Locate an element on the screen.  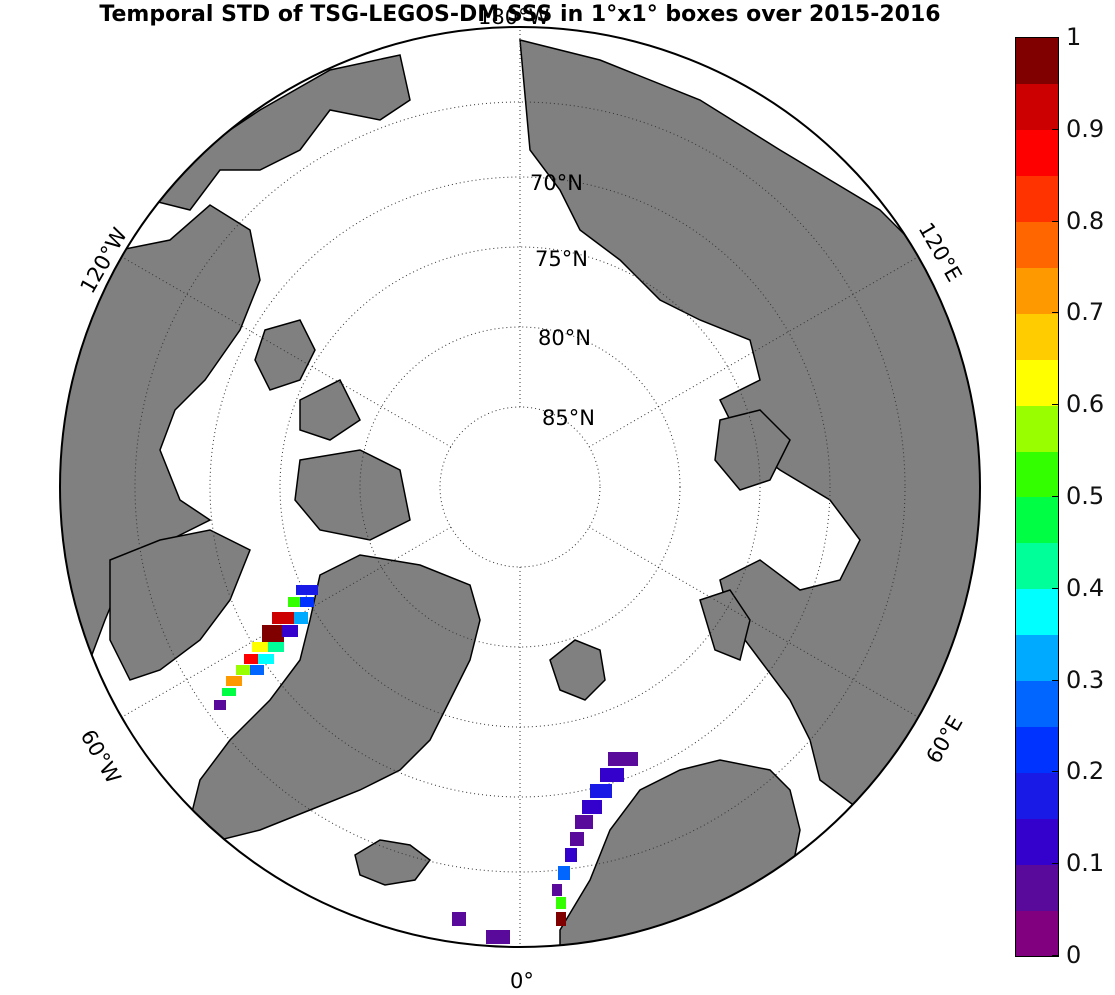
meridian-60w is located at coordinates (286, 622).